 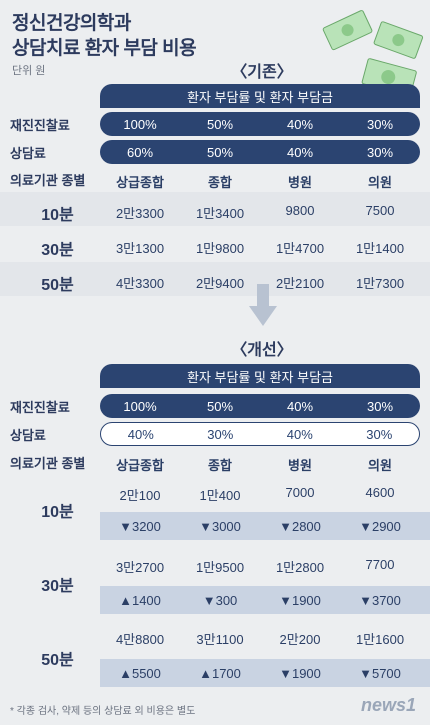 What do you see at coordinates (220, 639) in the screenshot?
I see `value-cell: 3만1100` at bounding box center [220, 639].